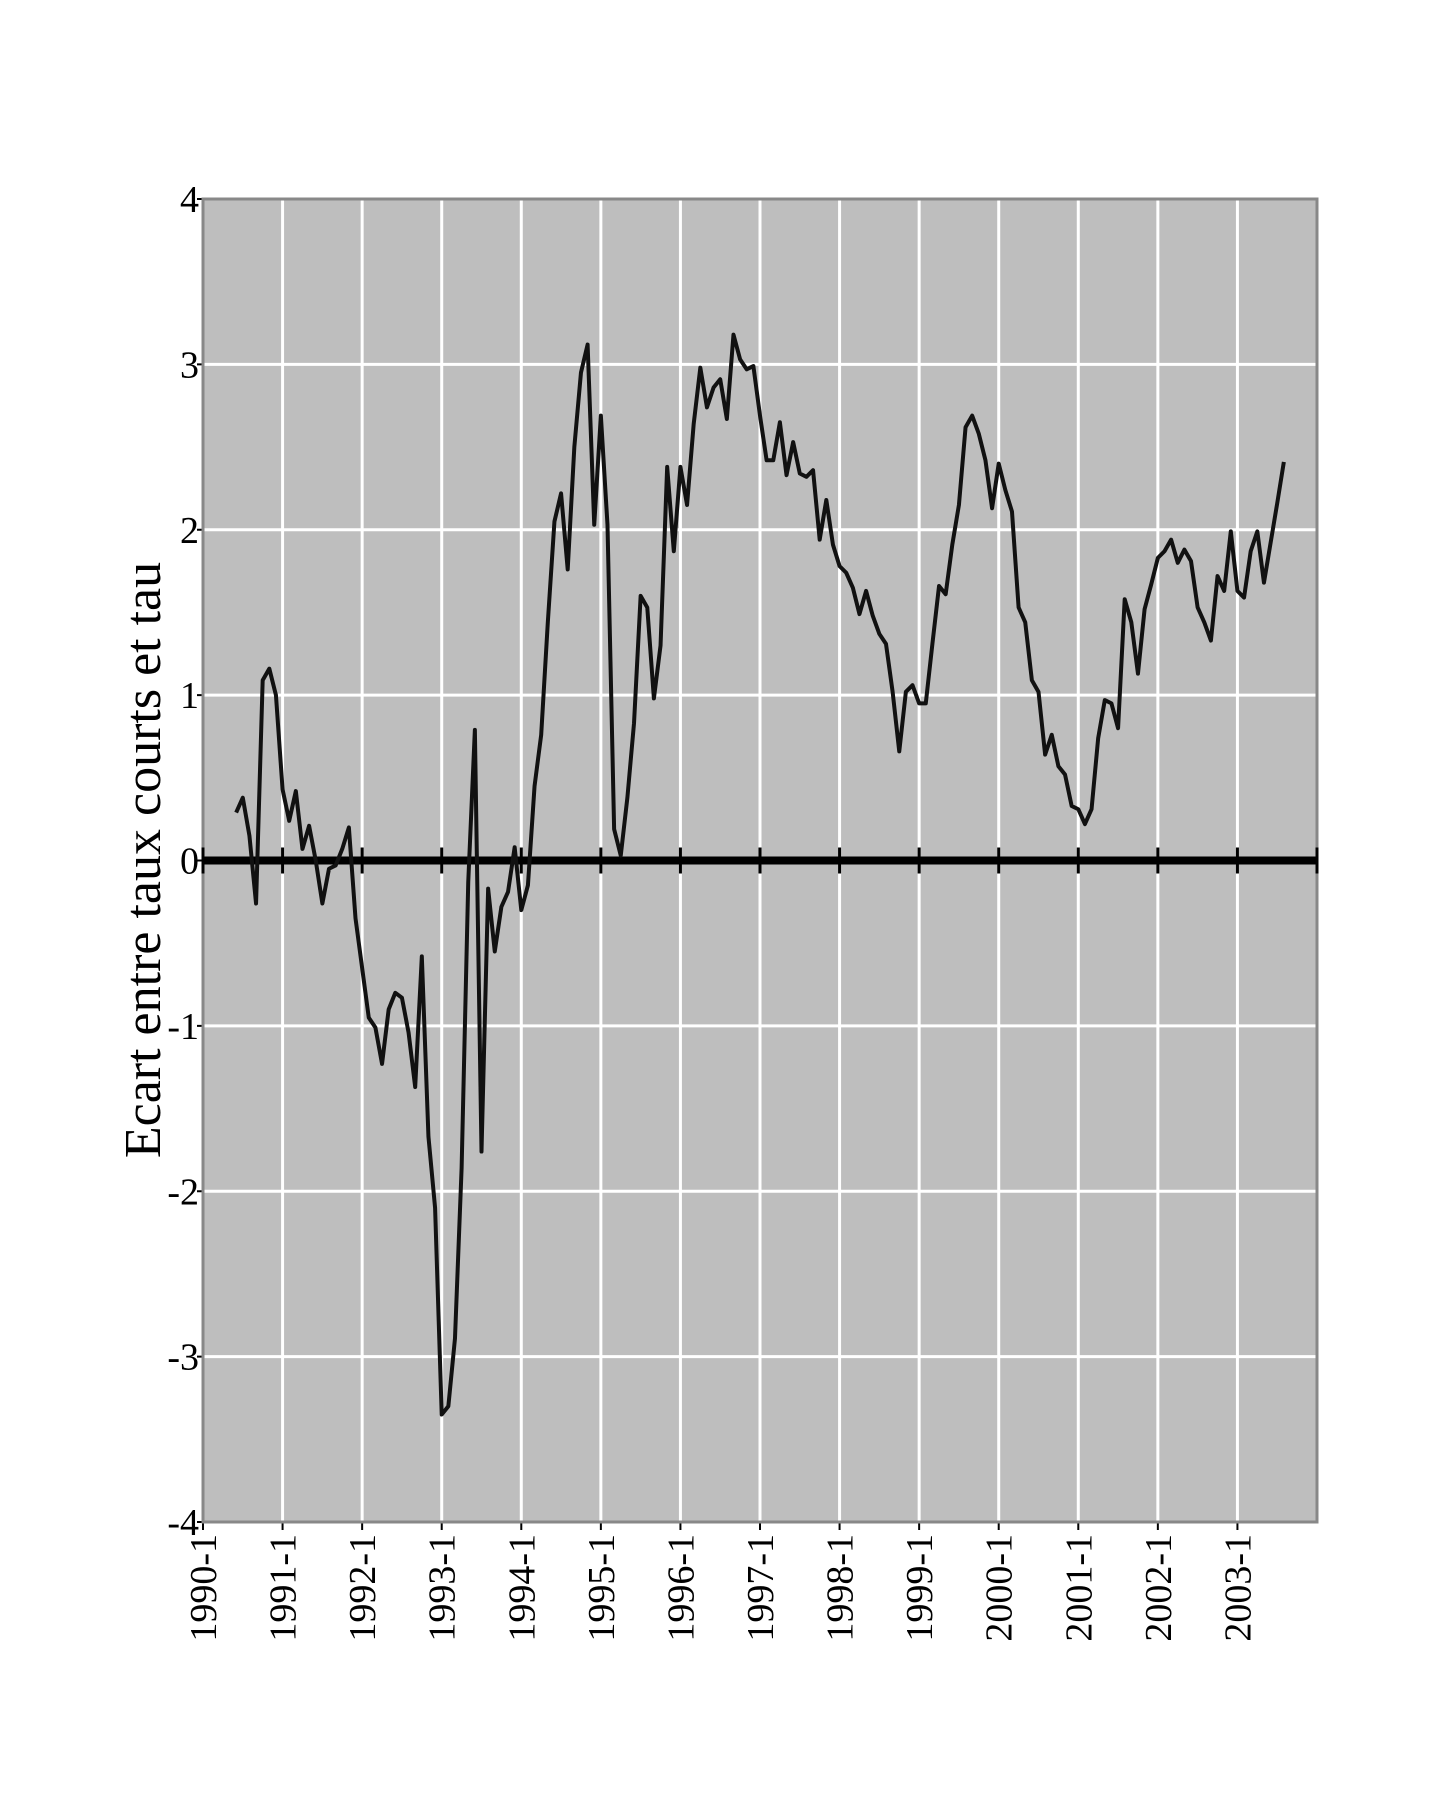 Image resolution: width=1432 pixels, height=1812 pixels. What do you see at coordinates (189, 200) in the screenshot?
I see `y-tick-label: 4` at bounding box center [189, 200].